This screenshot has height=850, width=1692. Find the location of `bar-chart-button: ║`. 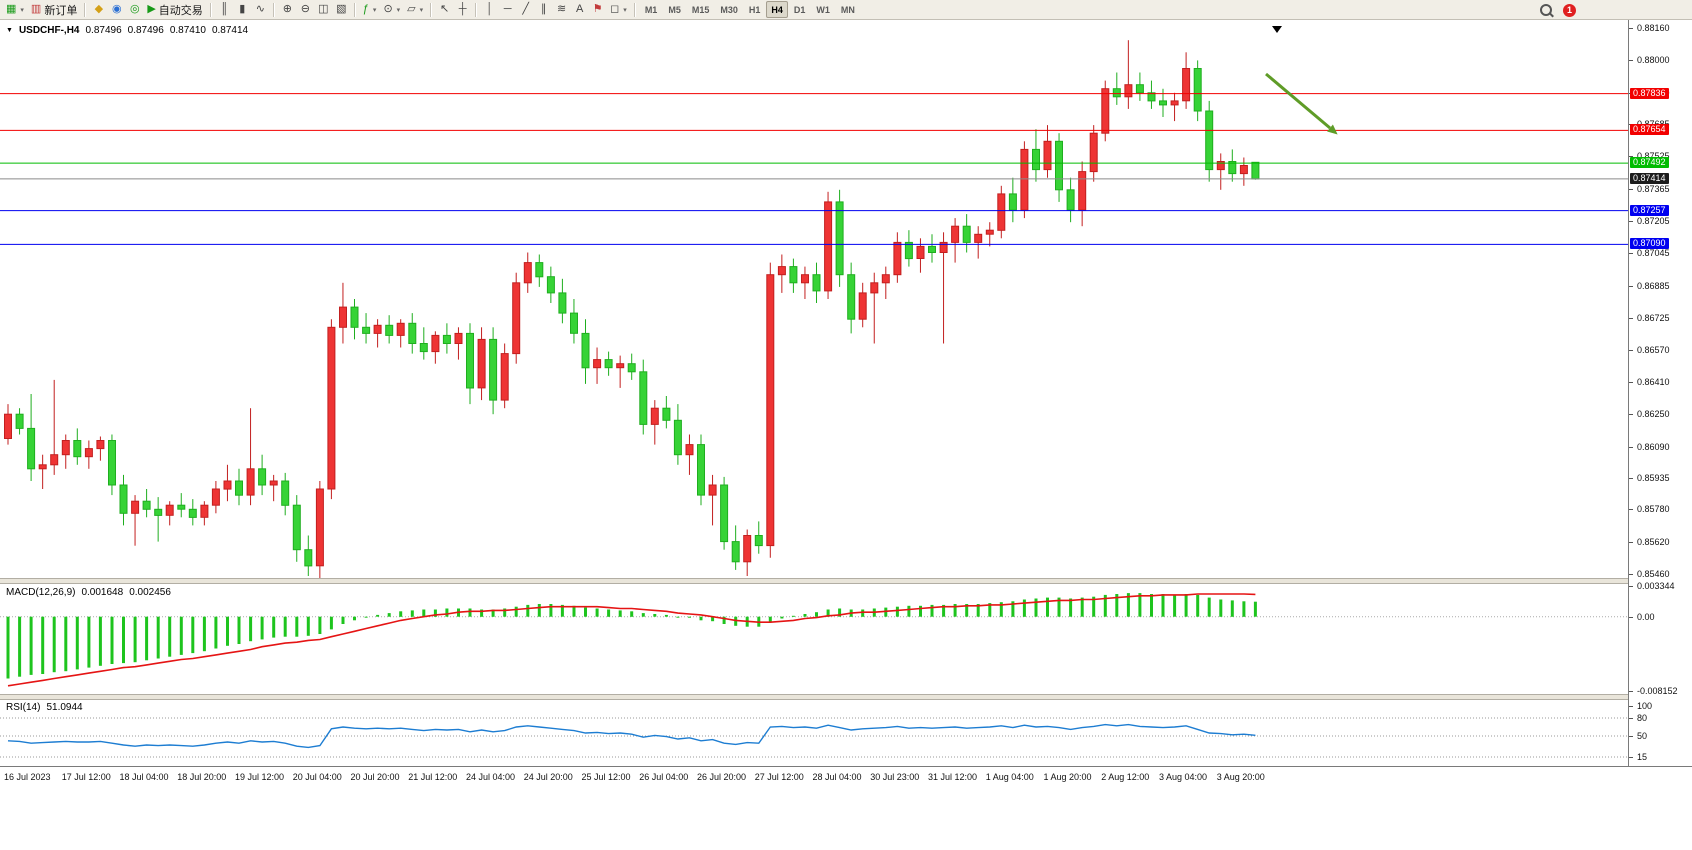

bar-chart-button: ║ is located at coordinates (224, 9).